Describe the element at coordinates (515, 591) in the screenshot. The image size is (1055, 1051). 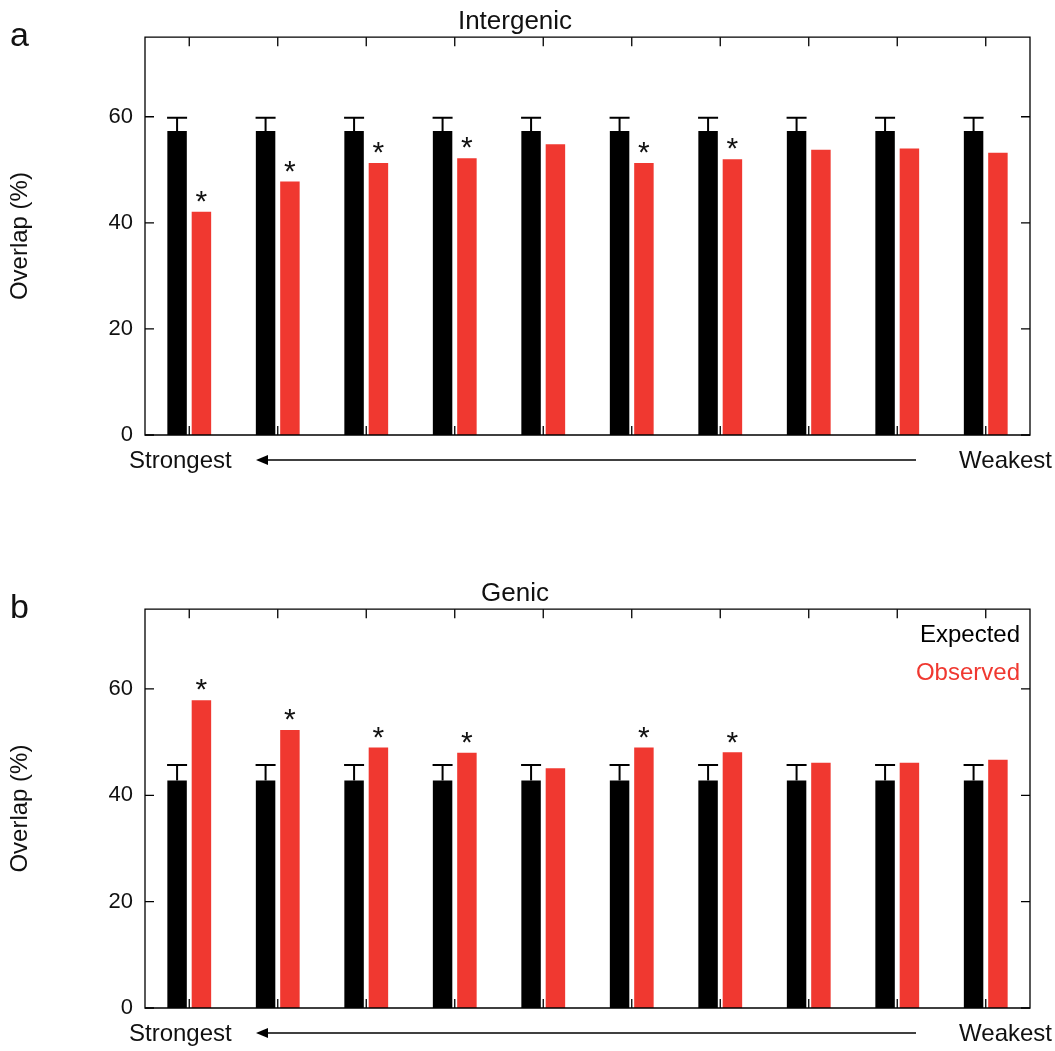
I see `chart-title: Genic` at that location.